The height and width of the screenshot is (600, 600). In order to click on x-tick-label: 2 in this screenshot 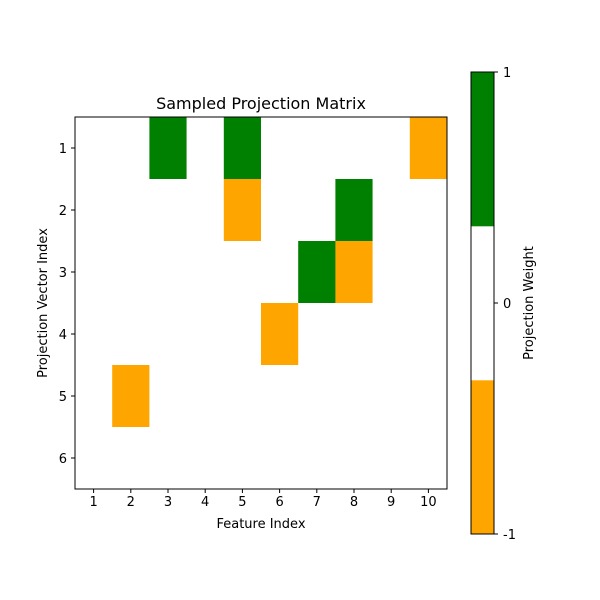, I will do `click(131, 502)`.